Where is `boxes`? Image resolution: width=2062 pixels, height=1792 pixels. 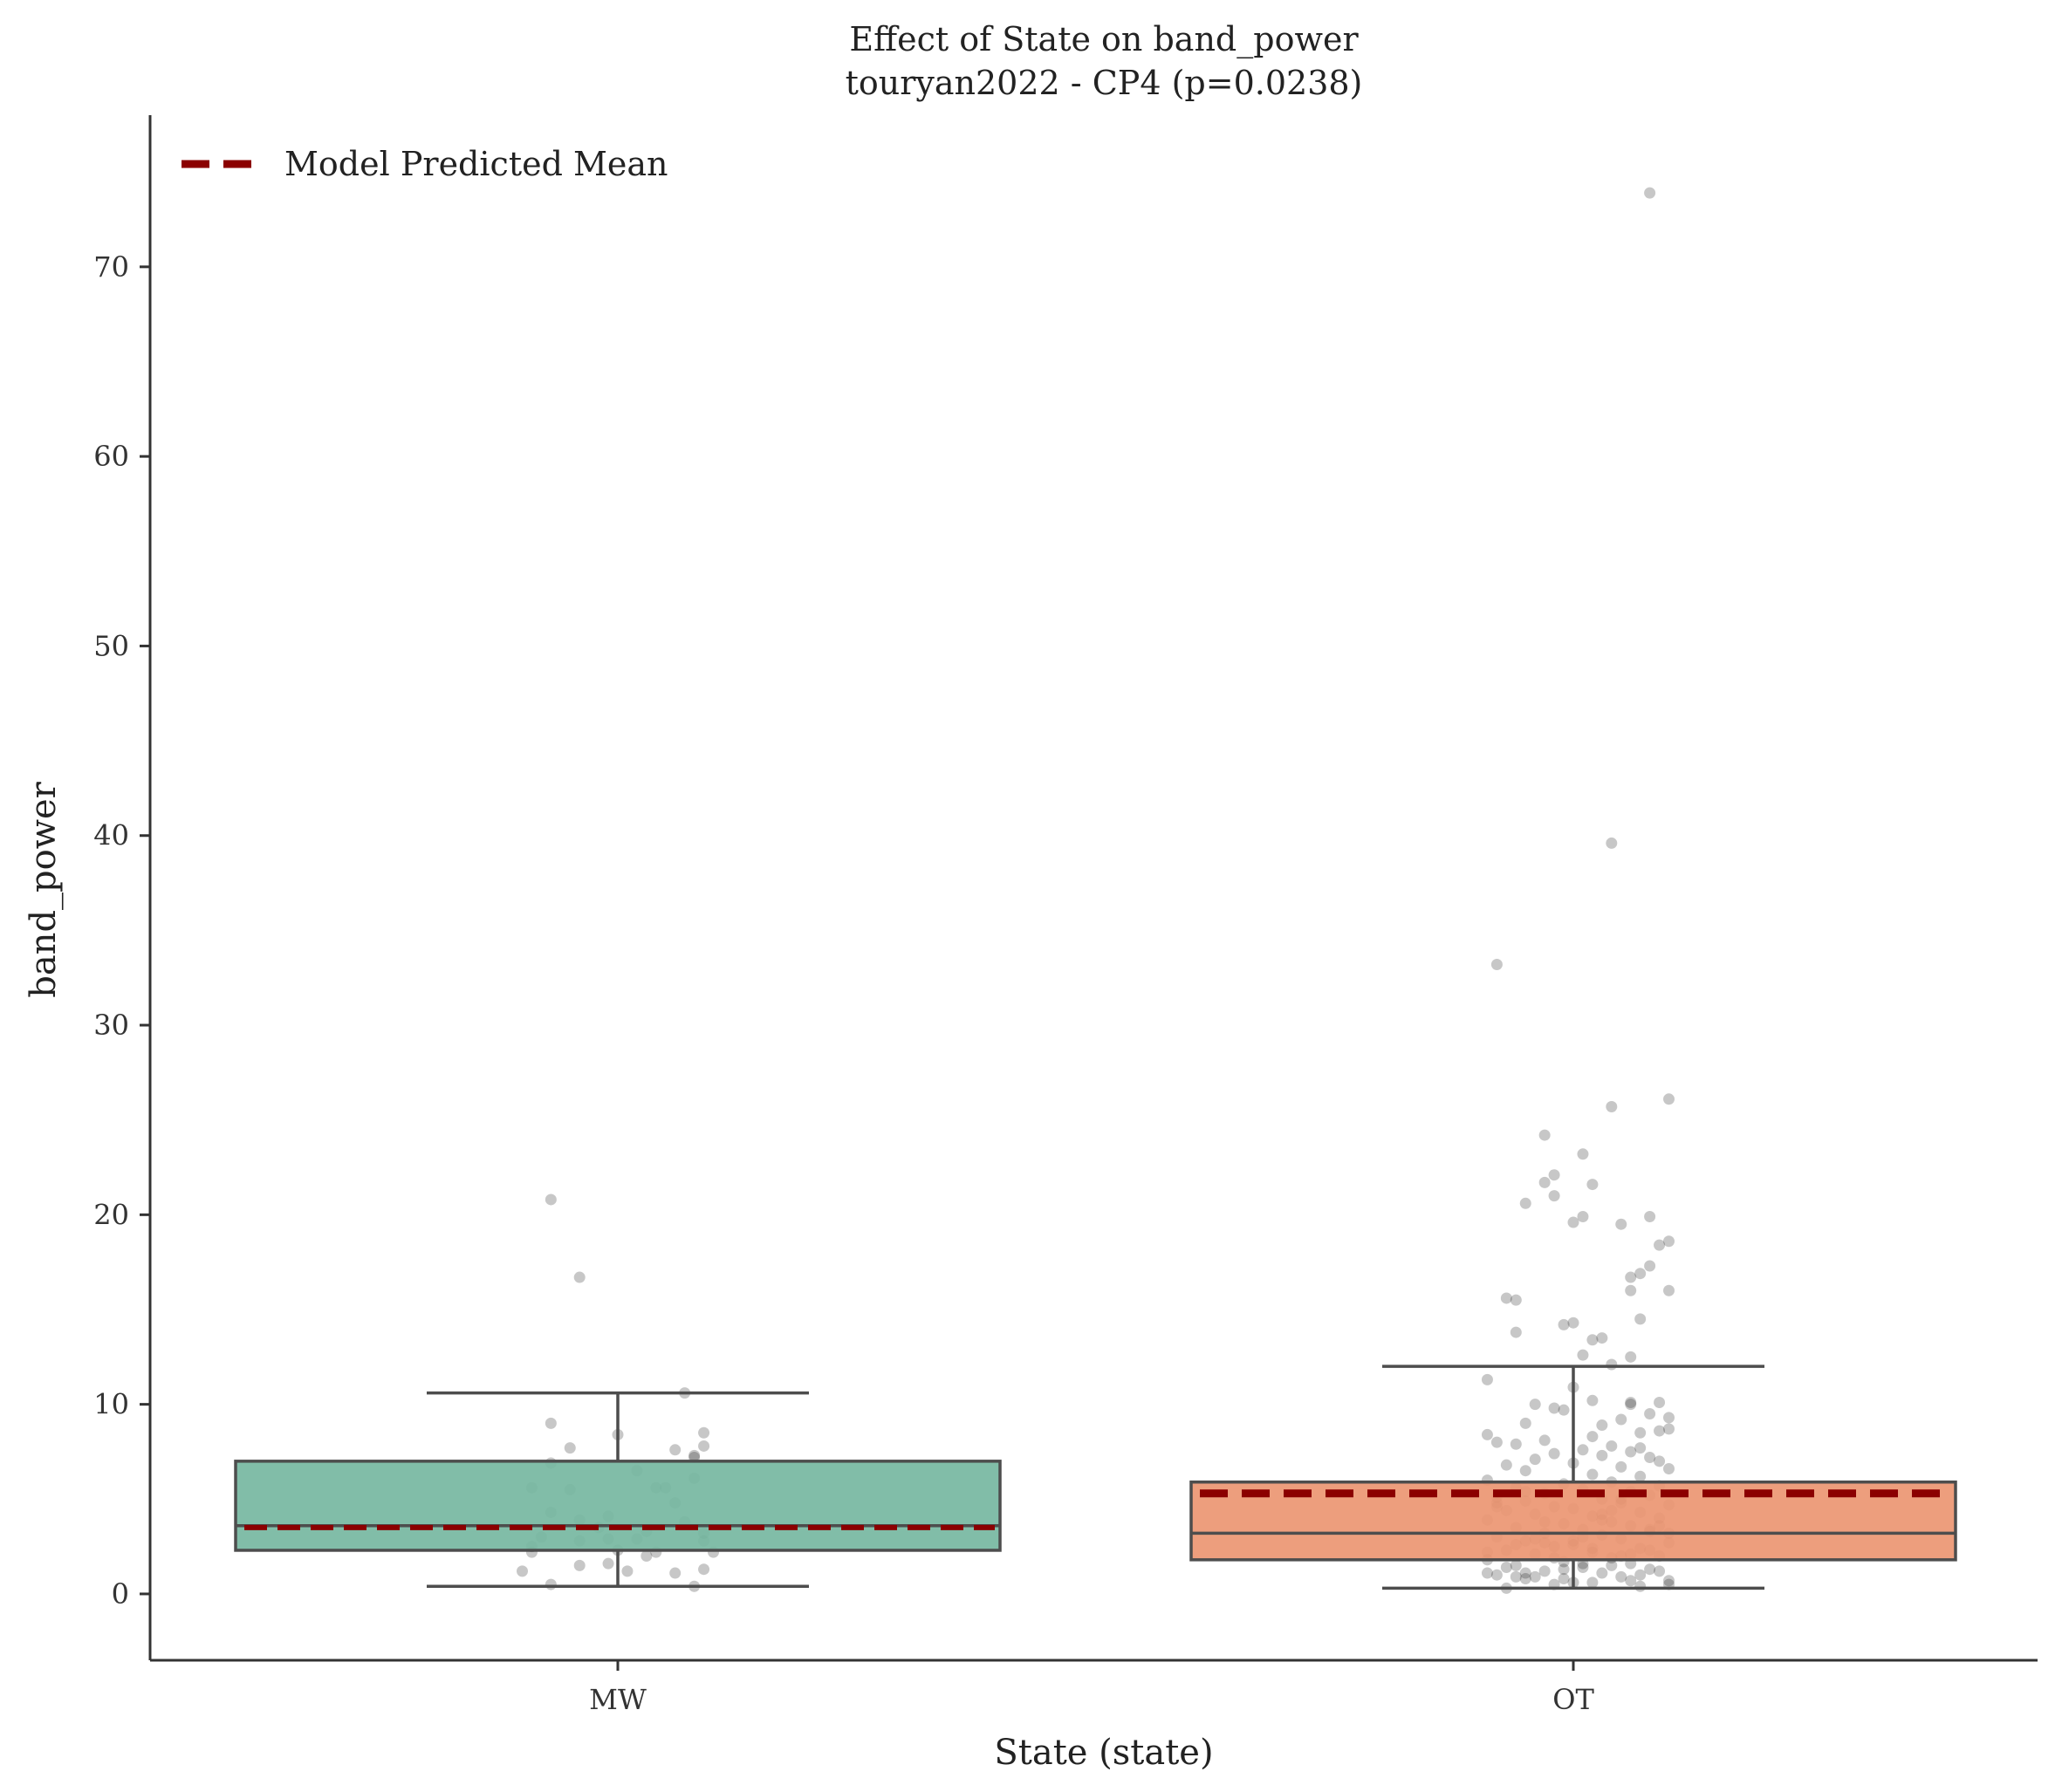 boxes is located at coordinates (1095, 1478).